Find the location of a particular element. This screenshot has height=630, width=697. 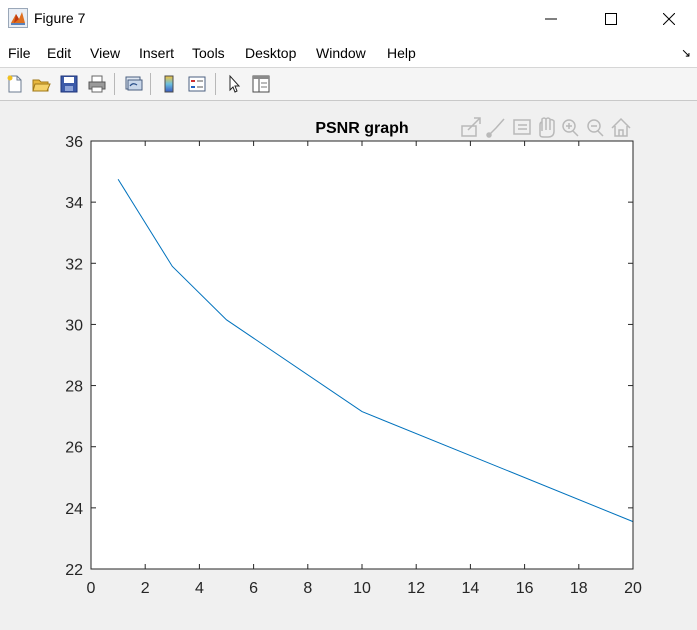

y-tick-label: 30 is located at coordinates (74, 325).